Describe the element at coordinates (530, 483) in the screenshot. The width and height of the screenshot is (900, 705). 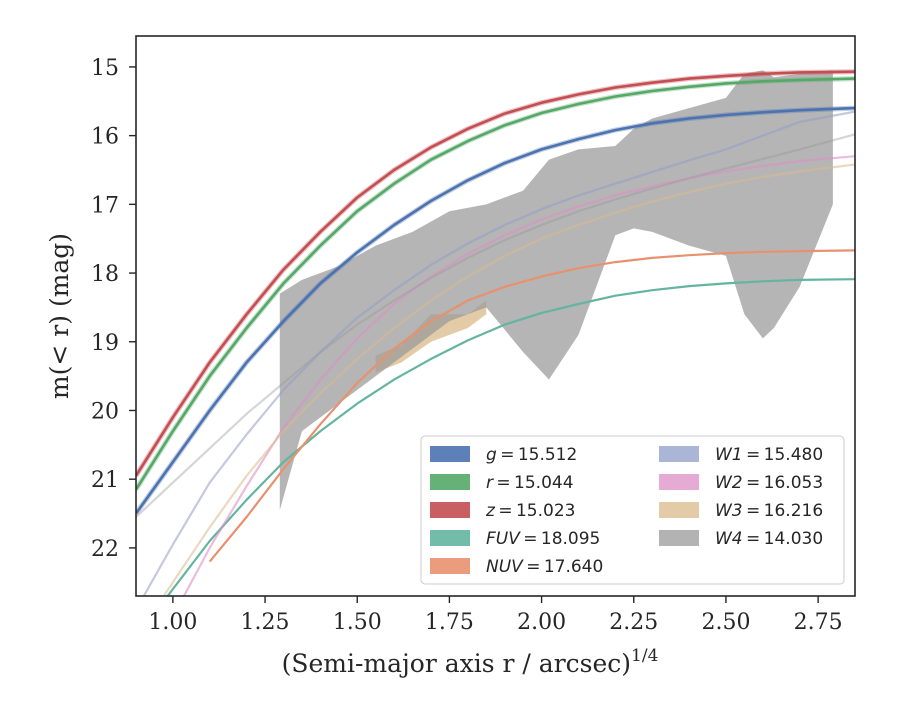
I see `legend-label-r: r = 15.044` at that location.